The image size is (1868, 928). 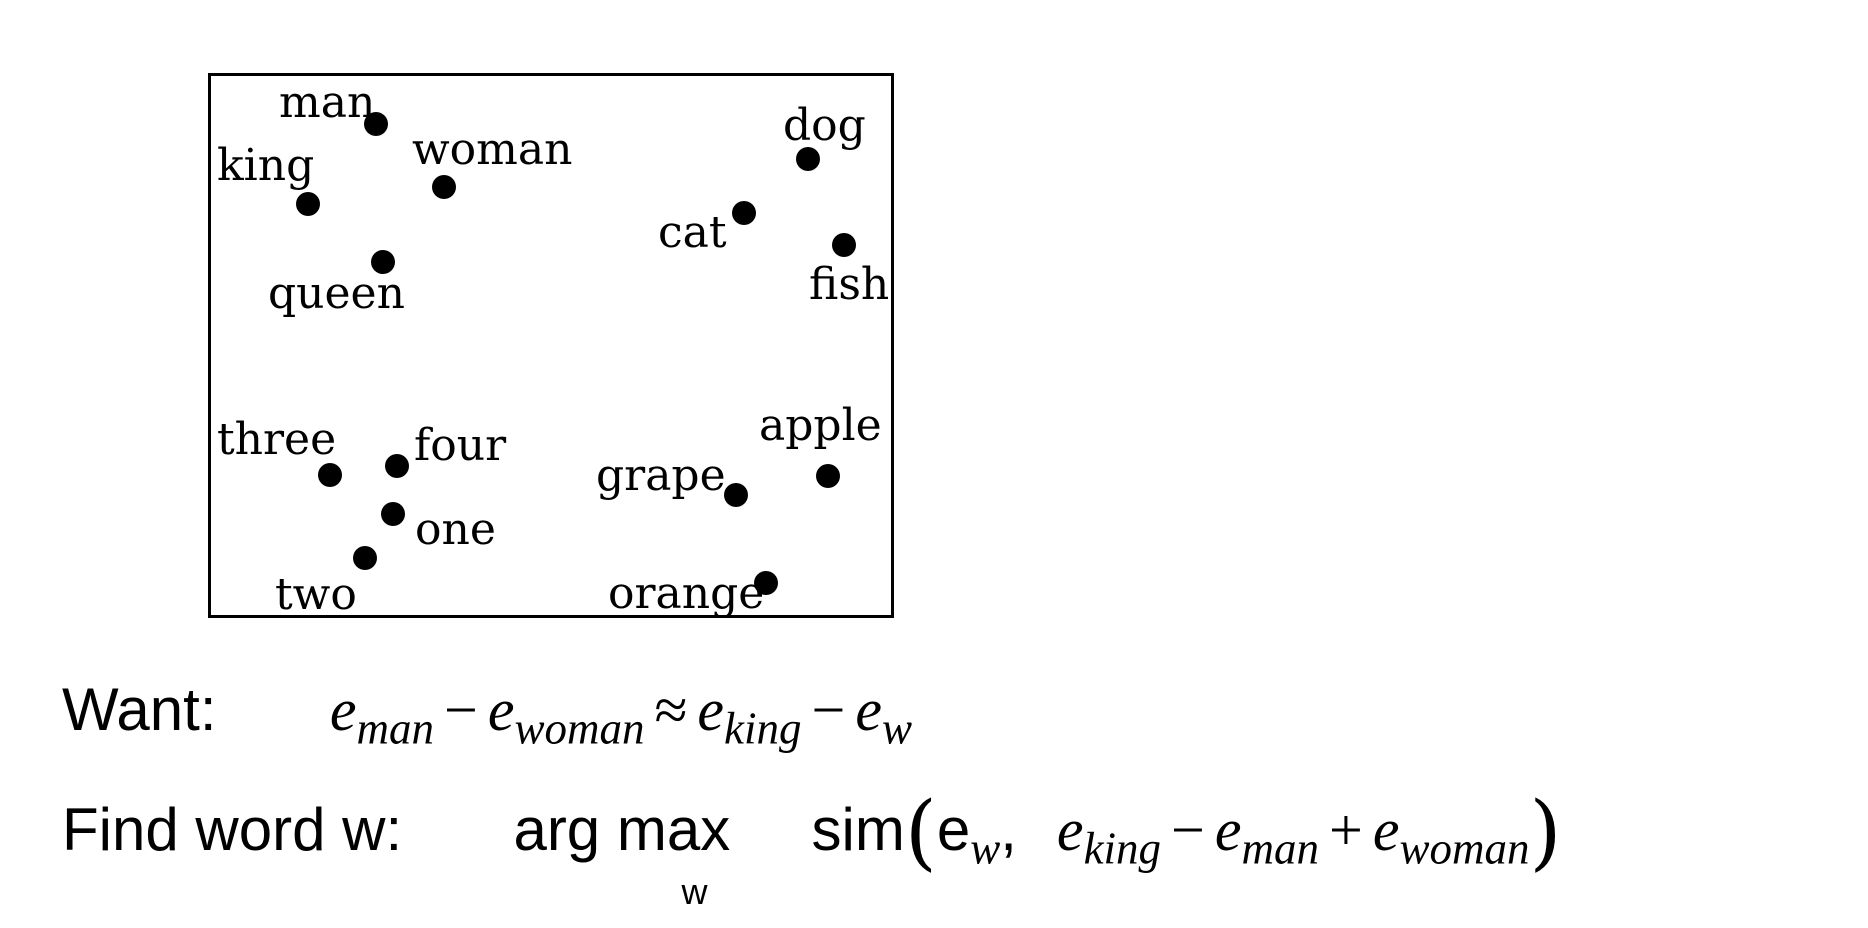 I want to click on word-point-cat, so click(x=744, y=213).